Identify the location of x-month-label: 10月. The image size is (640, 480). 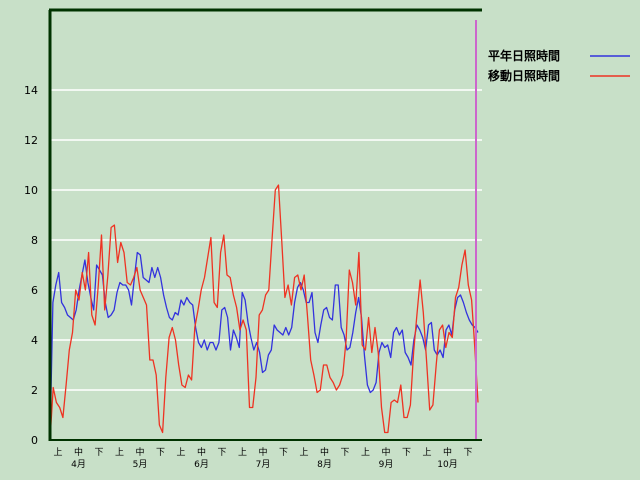
(447, 464).